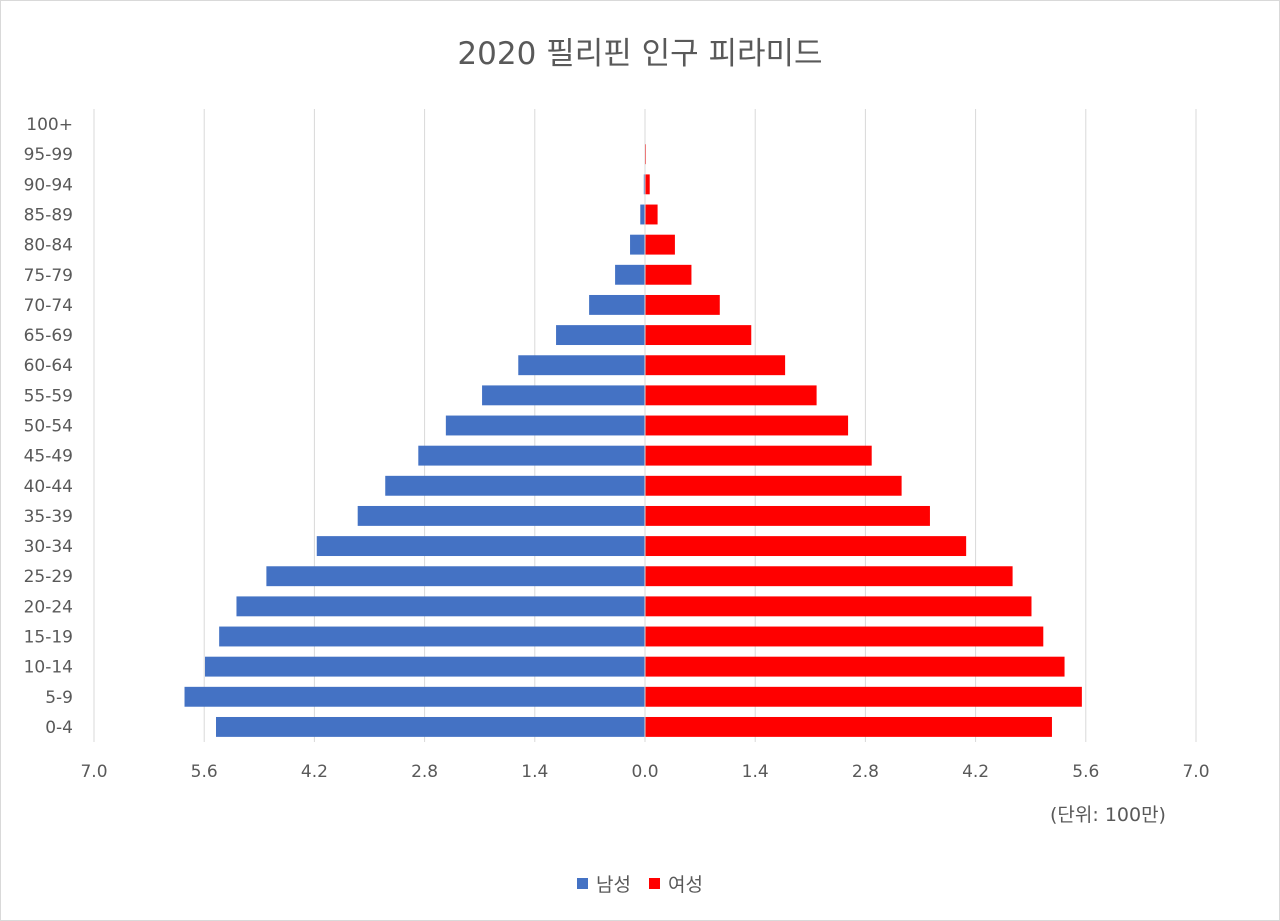  I want to click on y-category-label: 30-34, so click(48, 547).